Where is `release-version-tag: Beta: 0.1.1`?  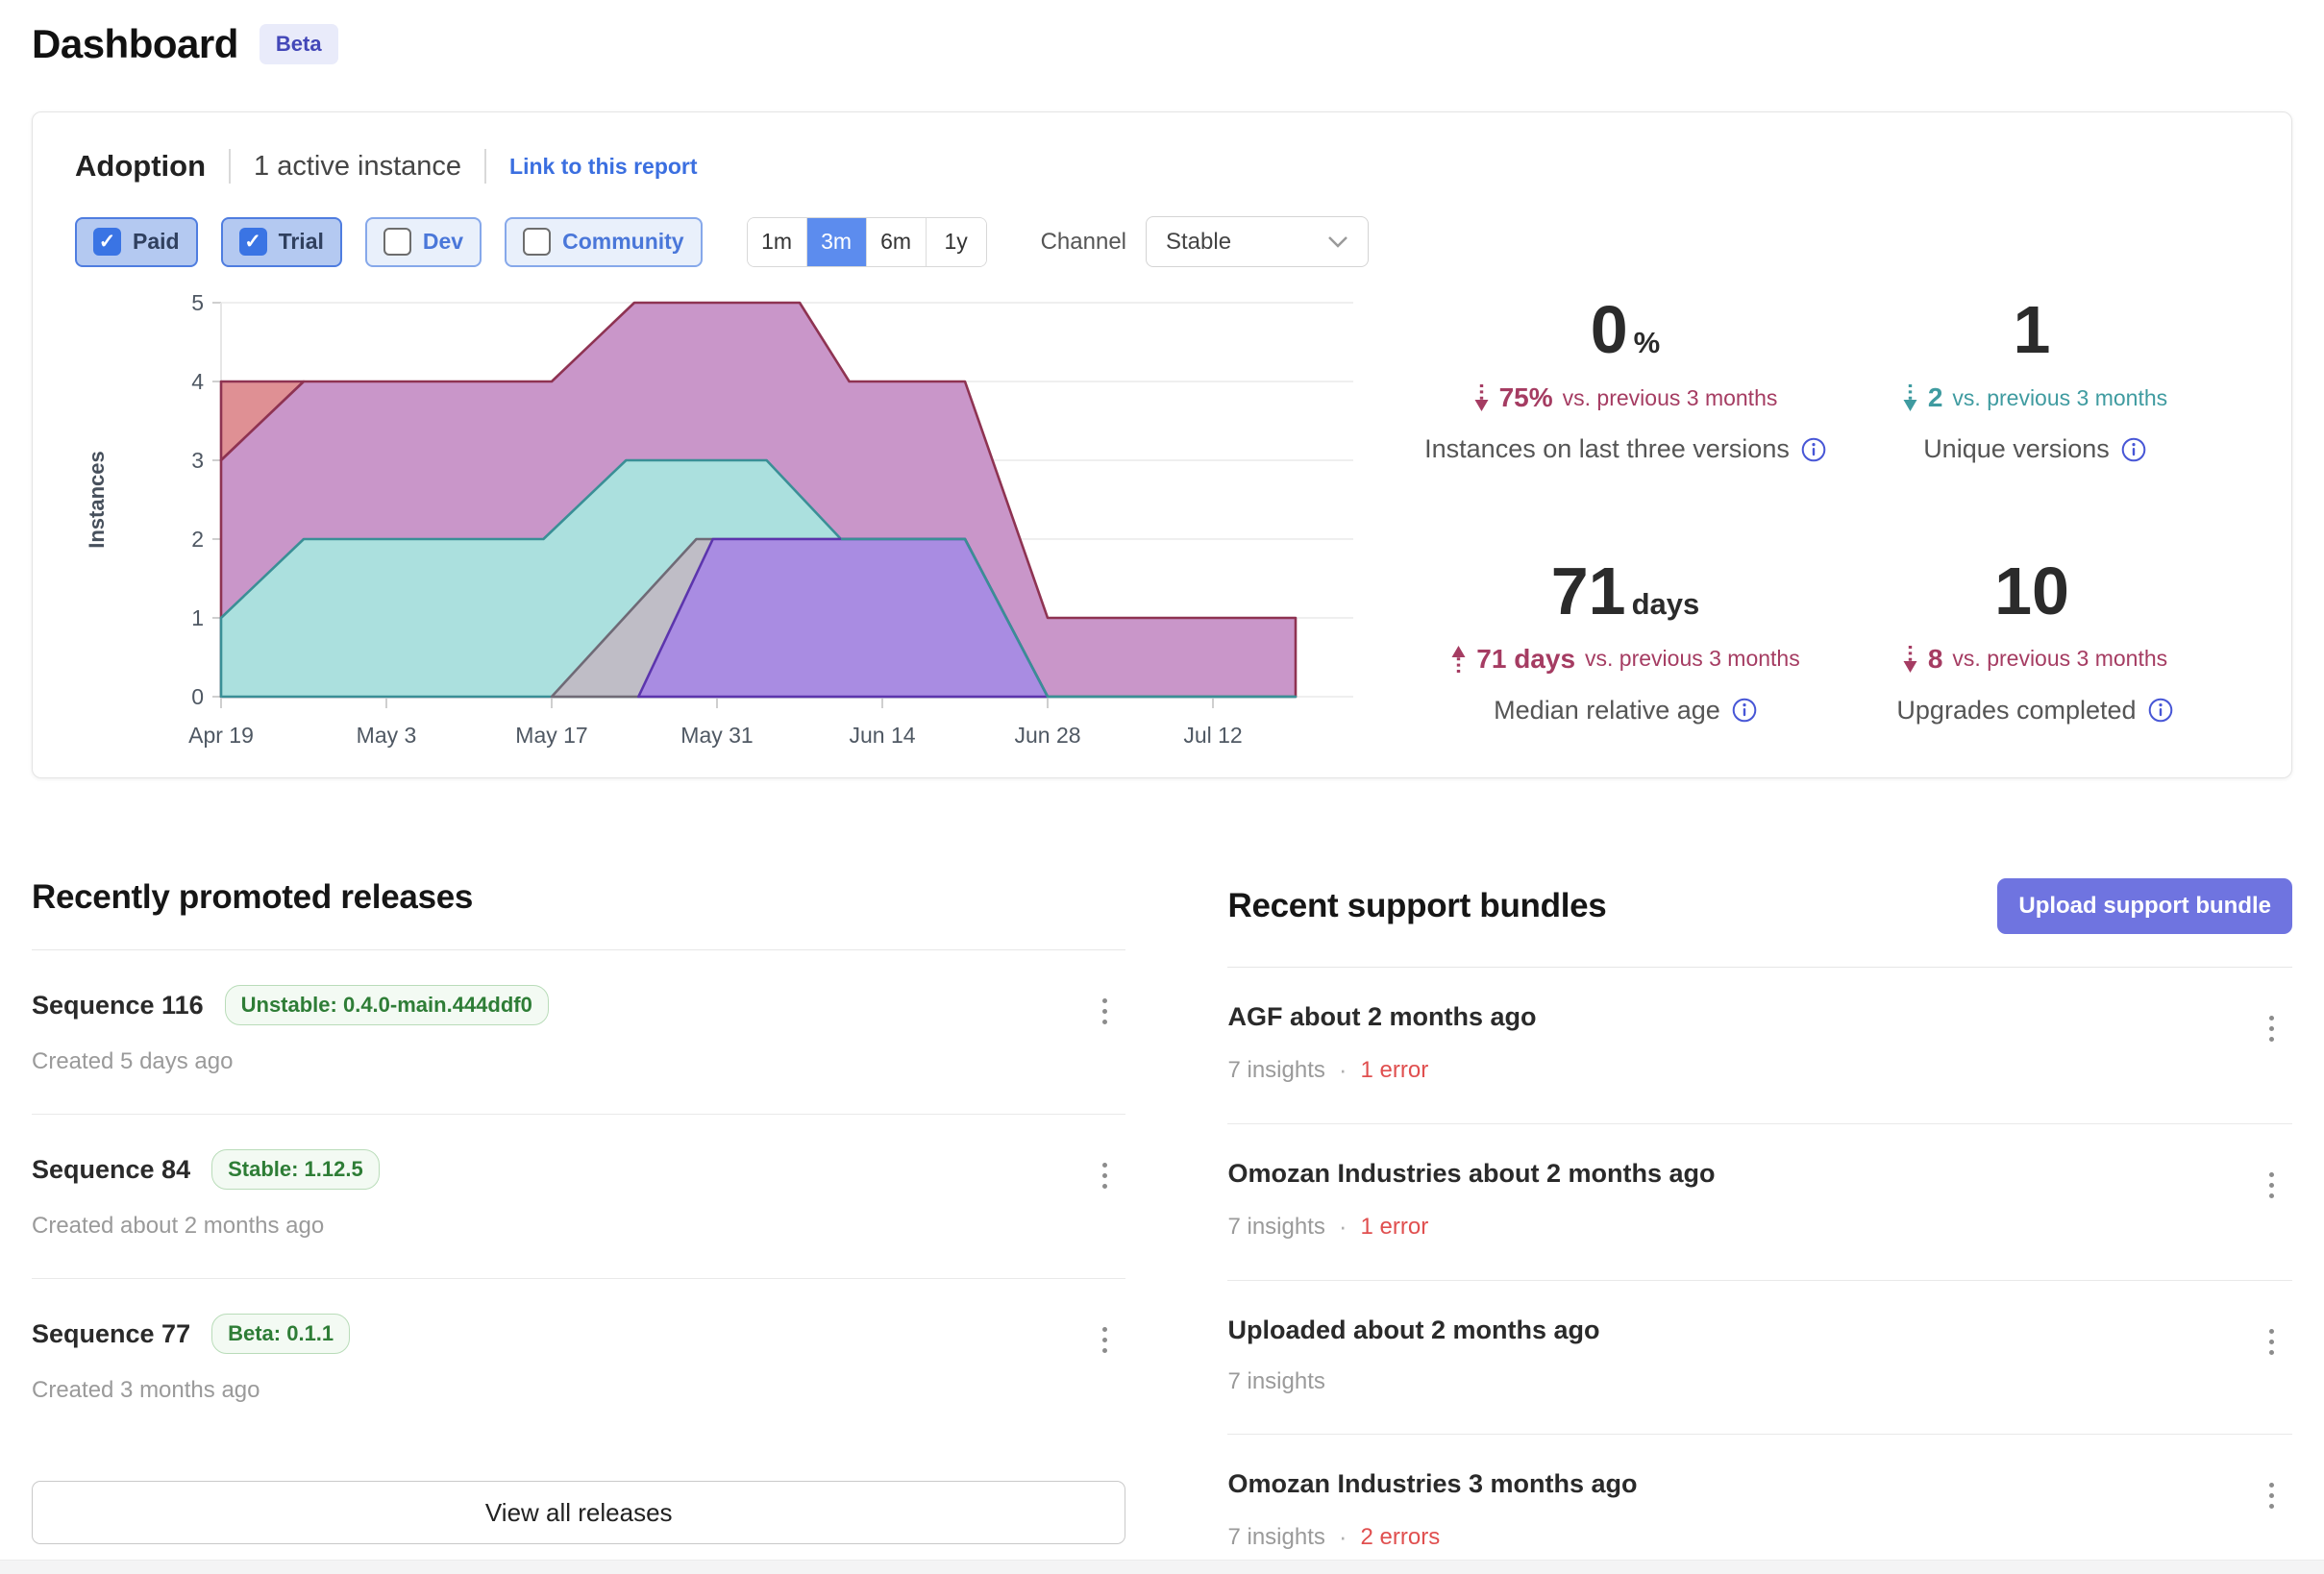 release-version-tag: Beta: 0.1.1 is located at coordinates (281, 1334).